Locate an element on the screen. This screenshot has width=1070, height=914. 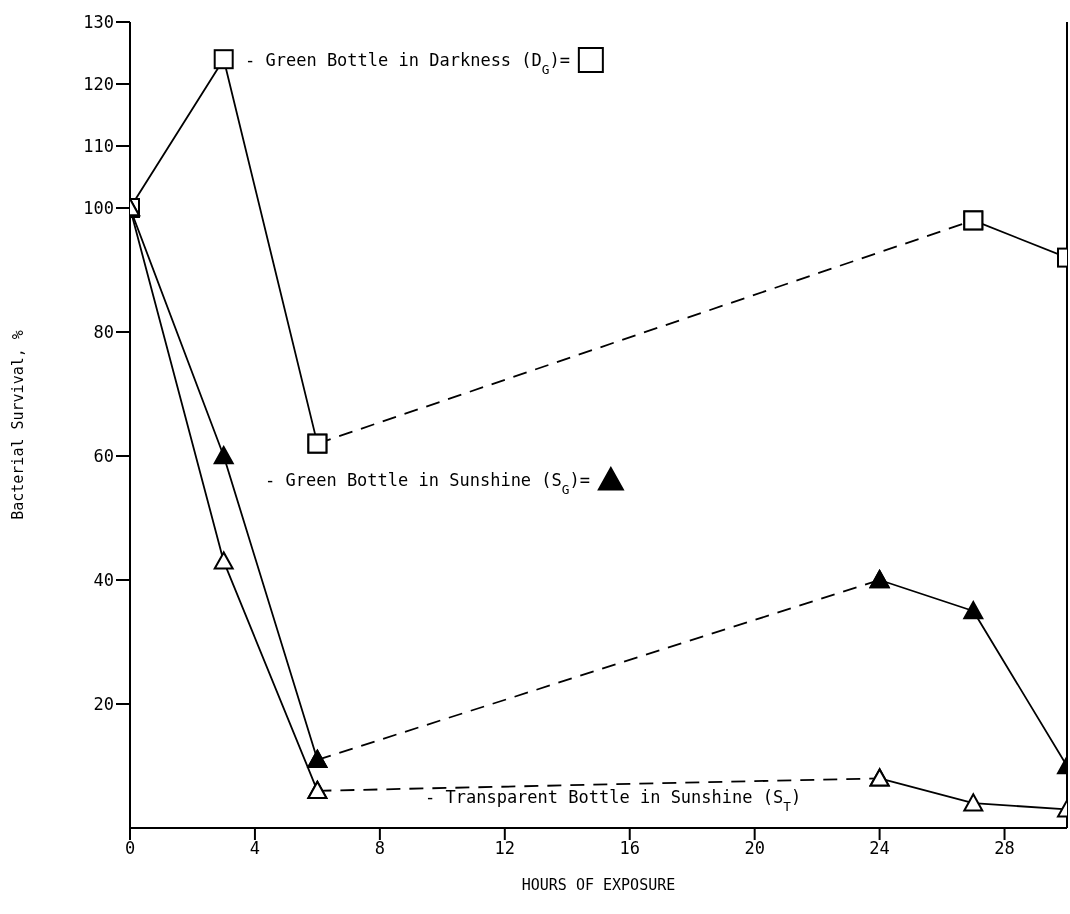
y-tick-label: 120 is located at coordinates (98, 84).